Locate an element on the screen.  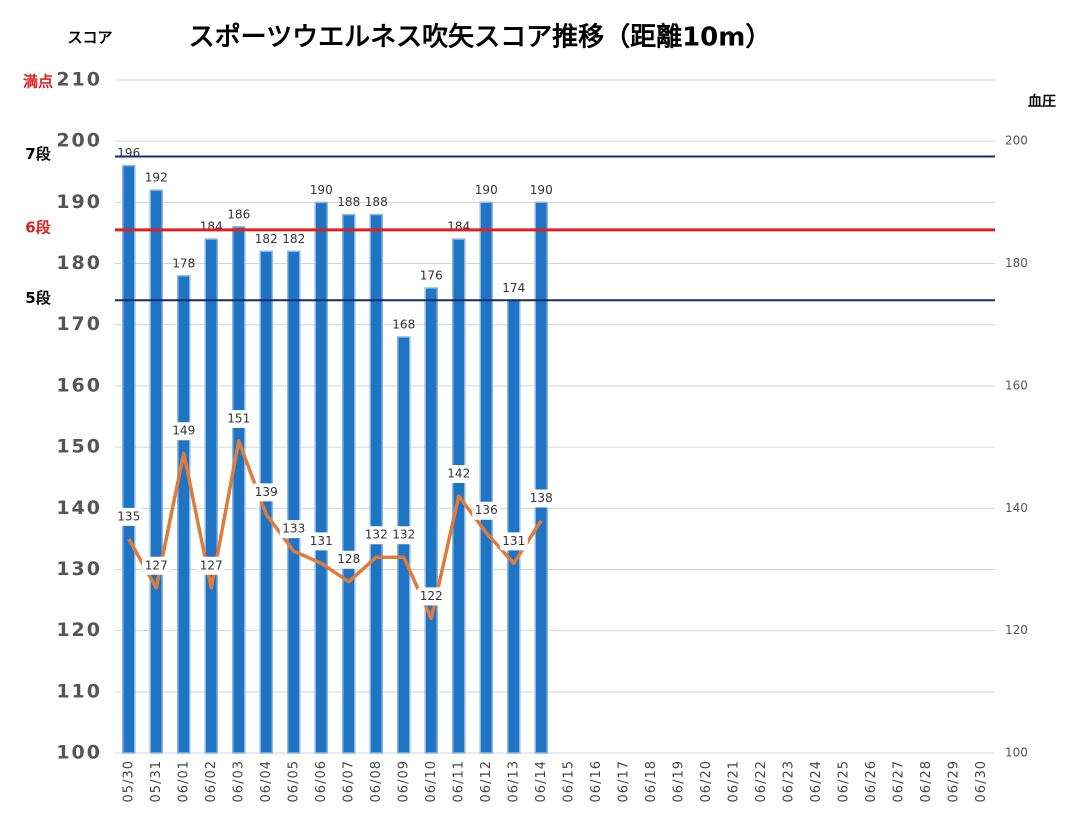
y-tick-label: 160 is located at coordinates (79, 385).